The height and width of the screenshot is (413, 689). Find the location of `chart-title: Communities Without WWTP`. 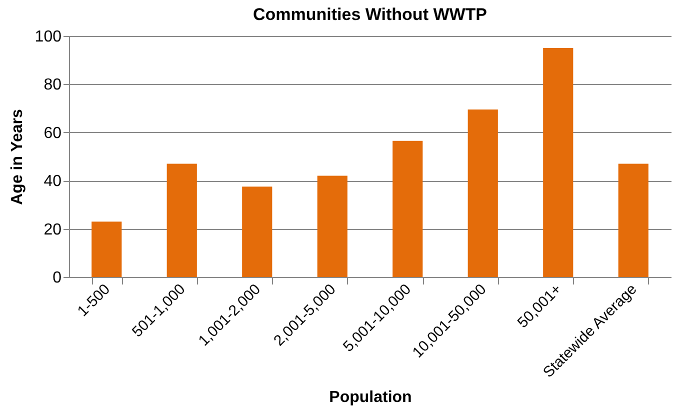

chart-title: Communities Without WWTP is located at coordinates (370, 14).